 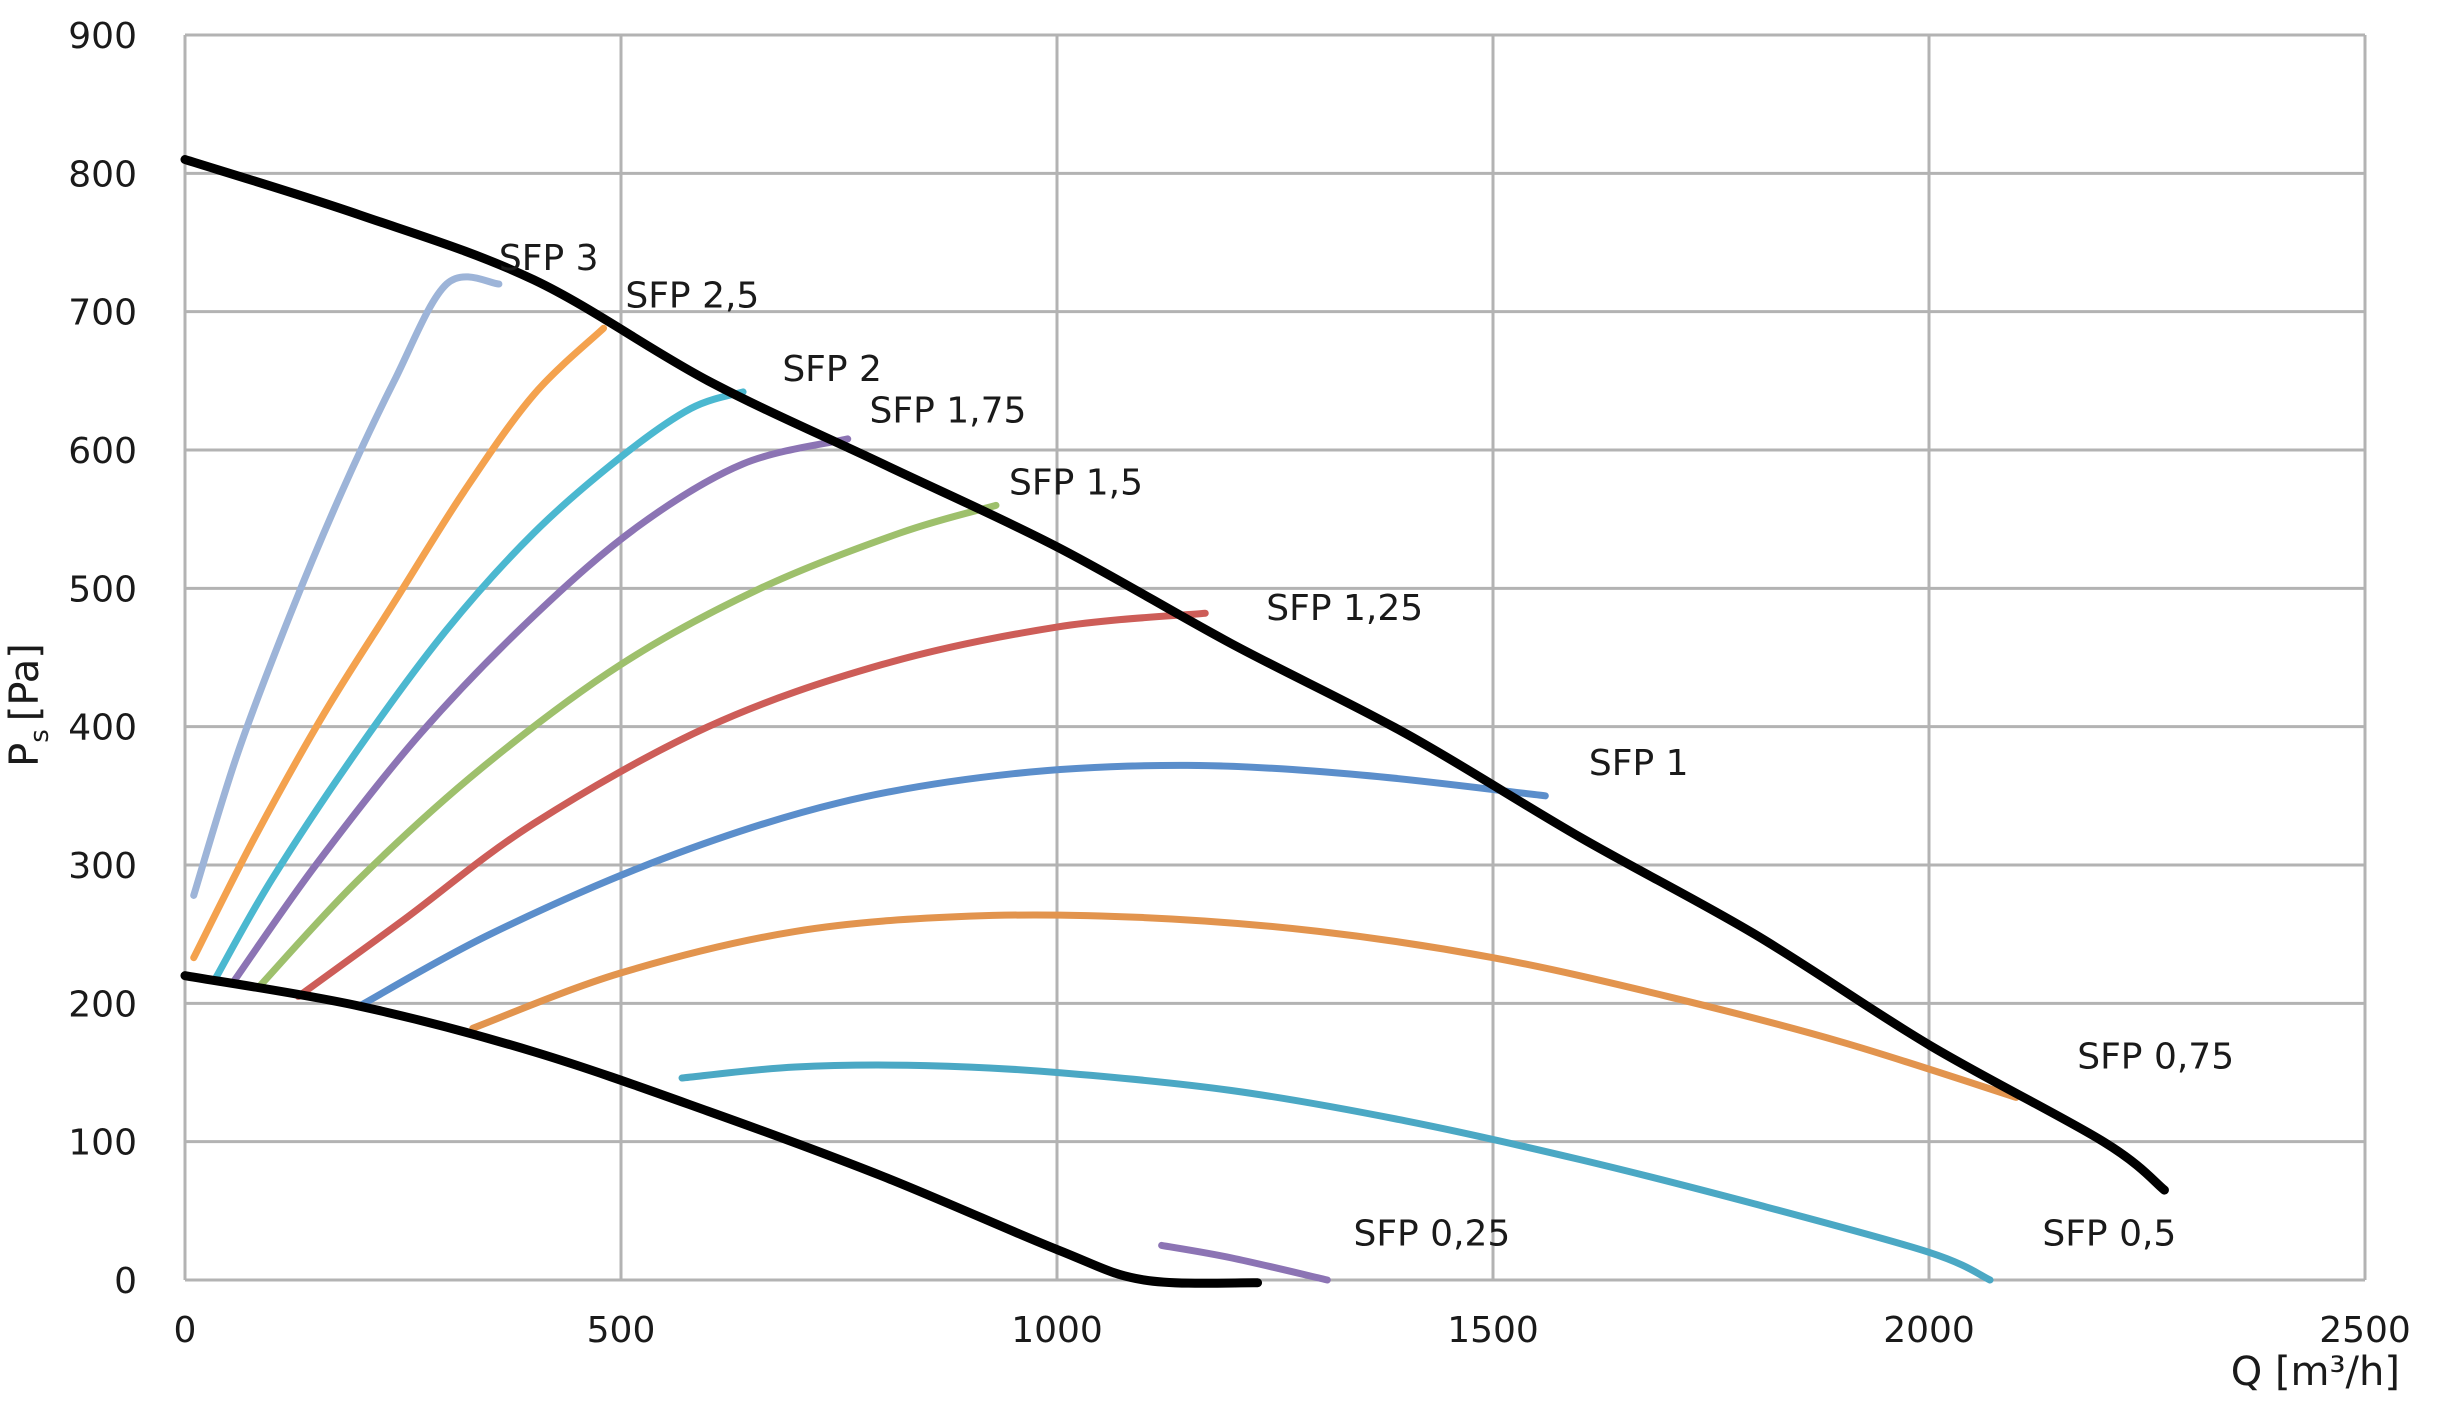 I want to click on y-axis-label: Ps [Pa], so click(x=28, y=705).